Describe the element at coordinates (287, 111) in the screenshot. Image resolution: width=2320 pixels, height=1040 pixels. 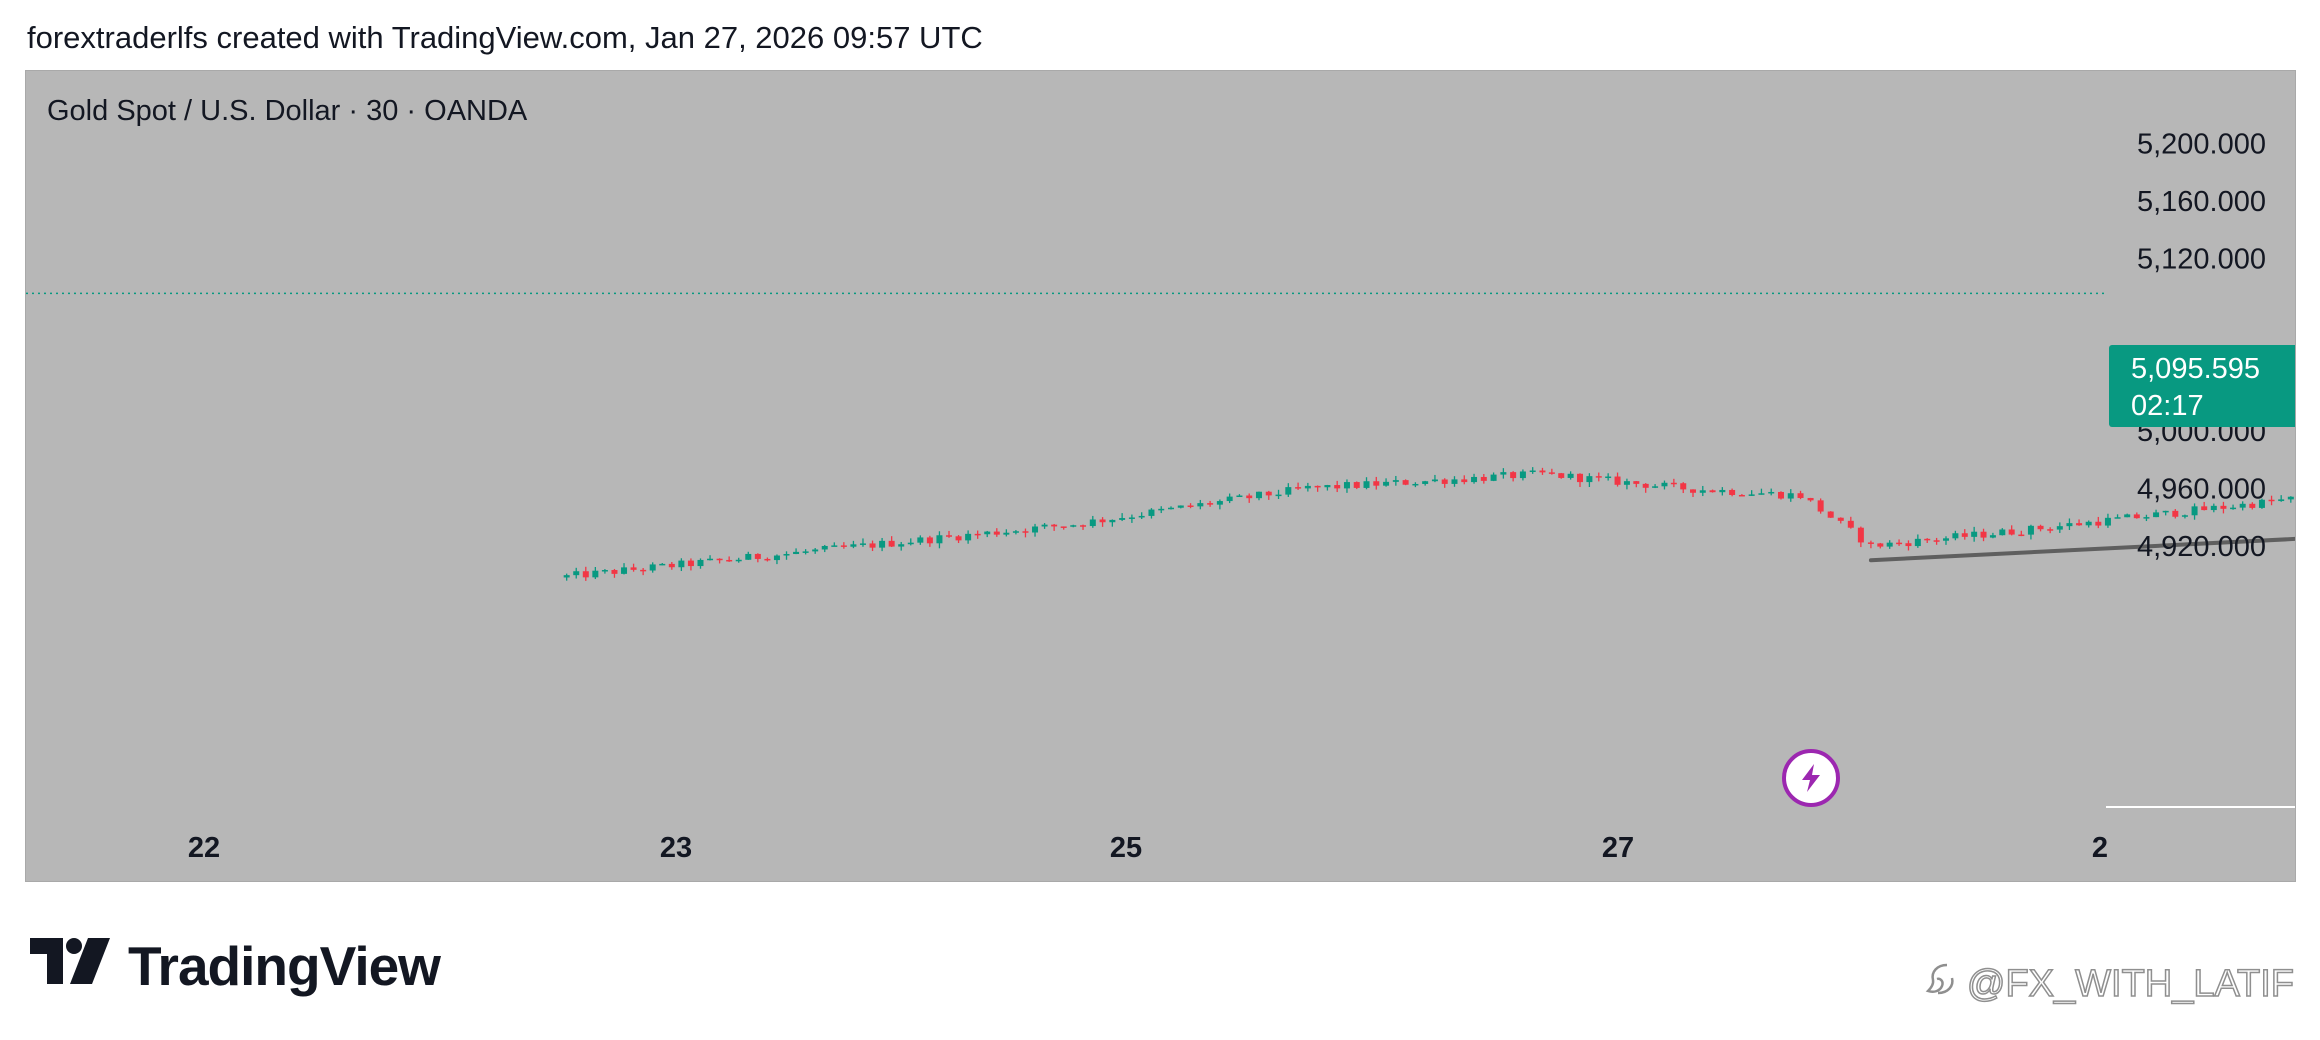
I see `symbol-title: Gold Spot / U.S. Dollar · 30 · OANDA` at that location.